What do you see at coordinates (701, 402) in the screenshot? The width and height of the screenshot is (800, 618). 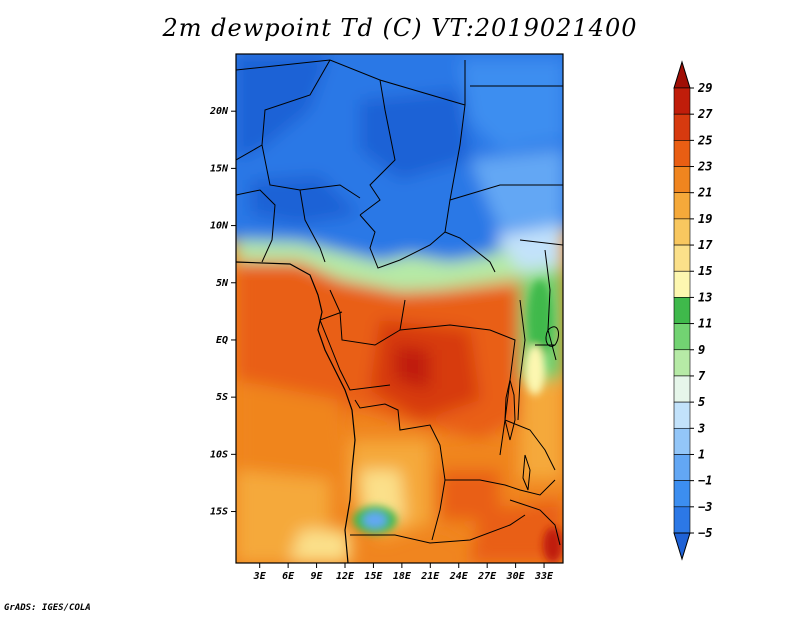 I see `colorbar-label: 5` at bounding box center [701, 402].